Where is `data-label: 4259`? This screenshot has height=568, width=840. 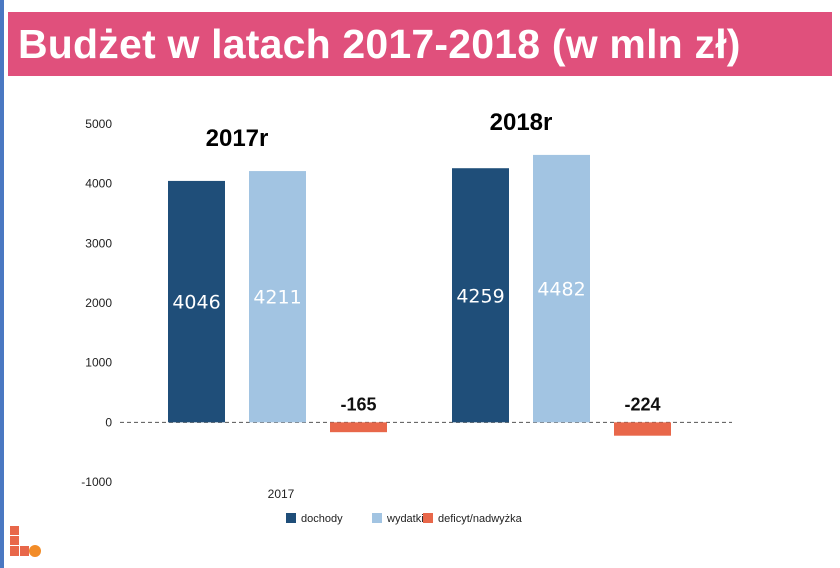 data-label: 4259 is located at coordinates (480, 296).